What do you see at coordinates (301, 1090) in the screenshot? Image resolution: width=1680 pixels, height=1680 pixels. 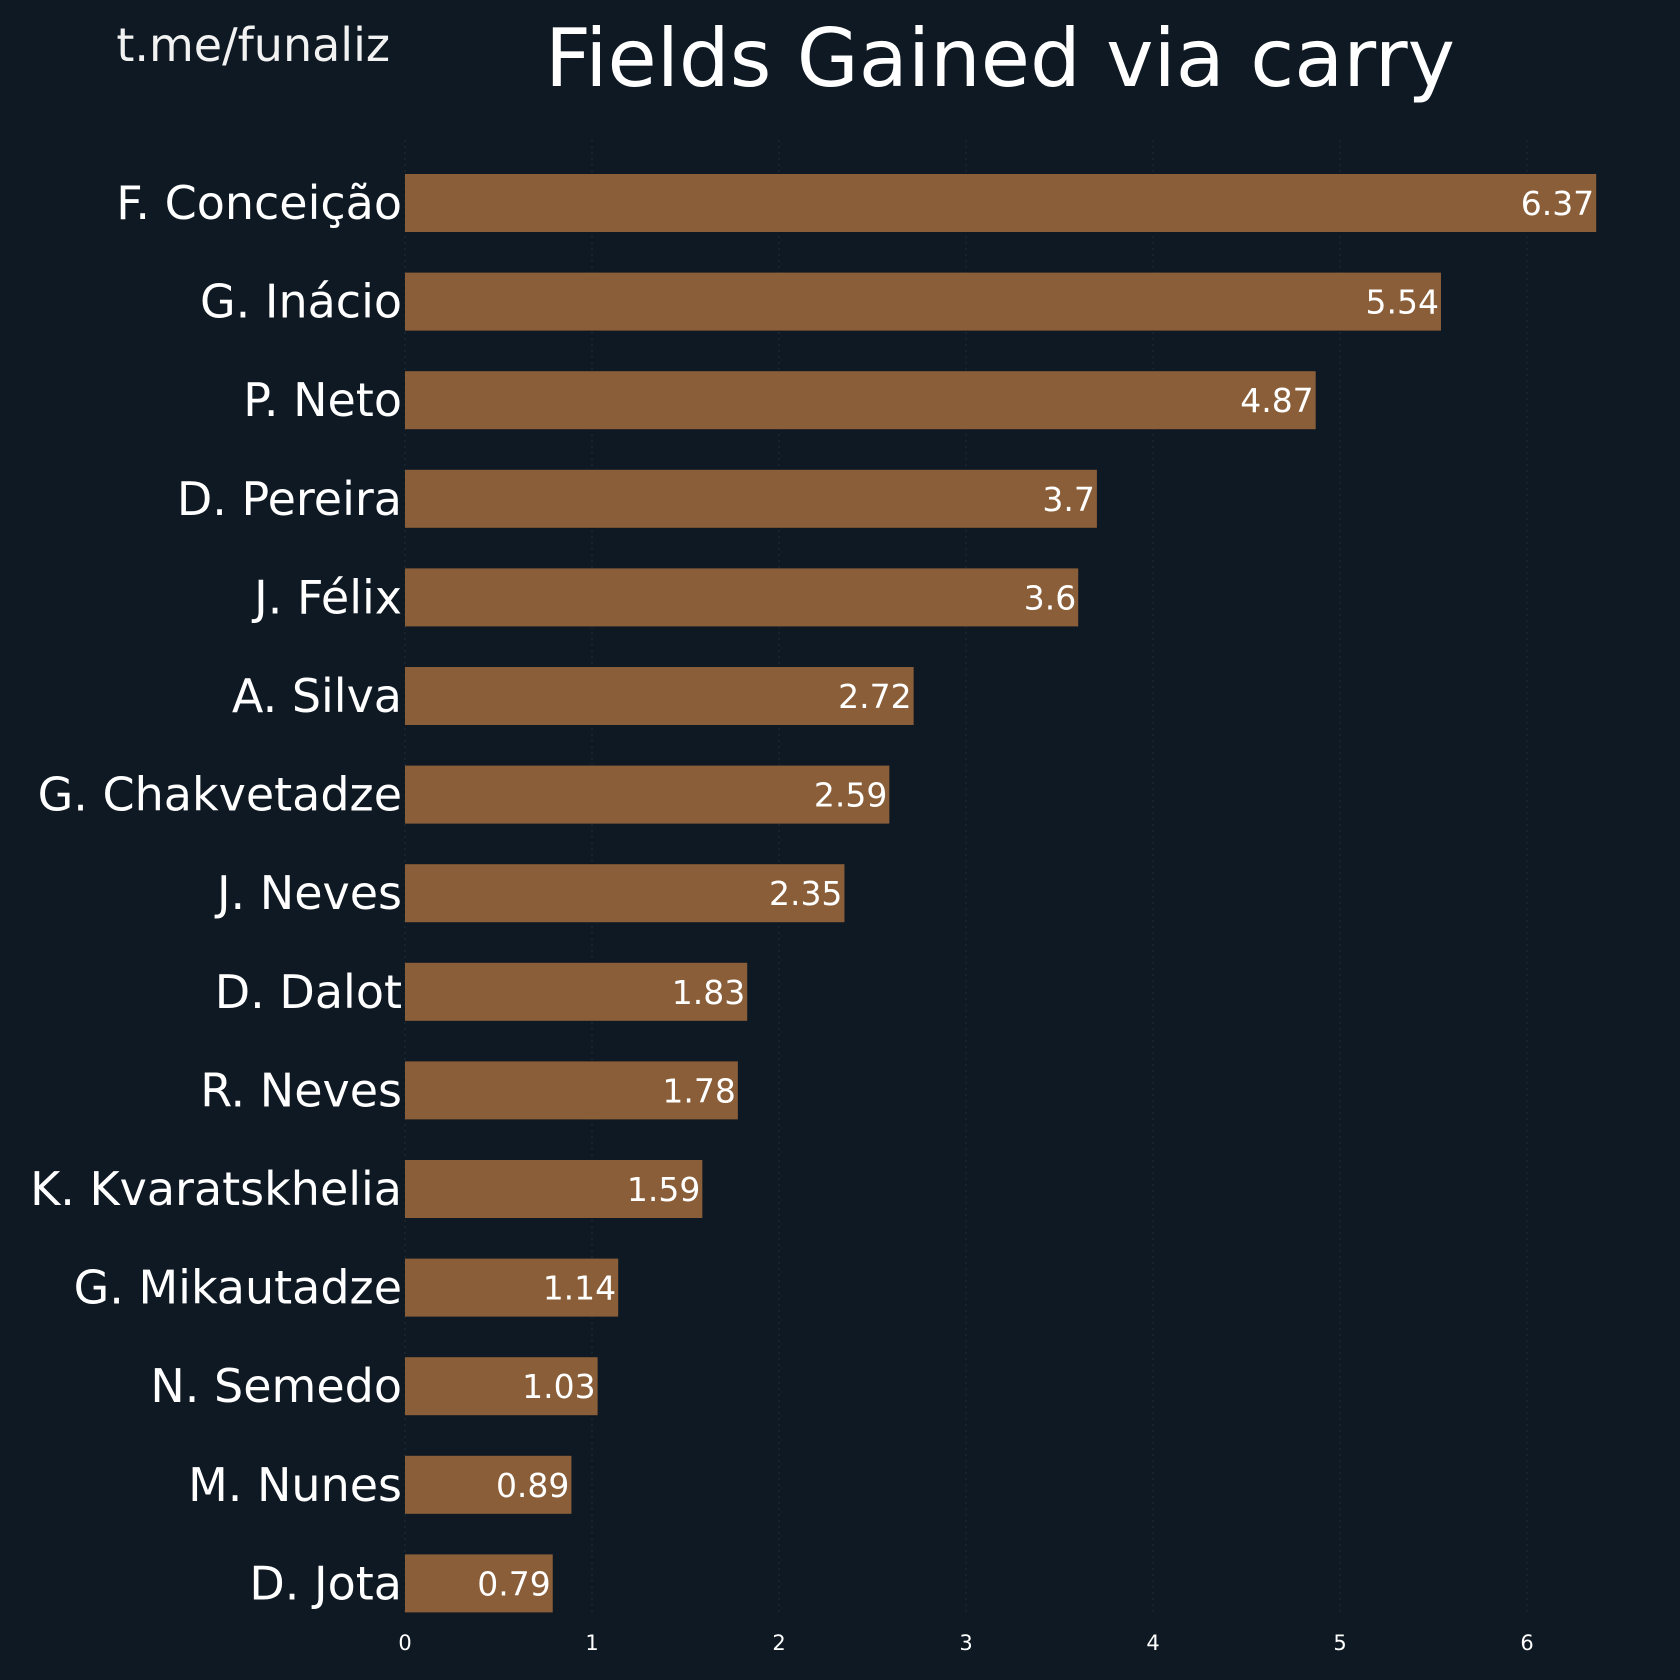 I see `category-label: R. Neves` at bounding box center [301, 1090].